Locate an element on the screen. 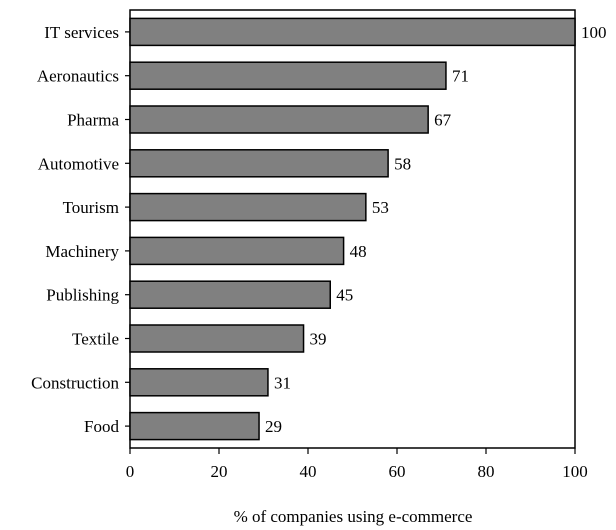 This screenshot has width=616, height=530. value-label: 29 is located at coordinates (273, 426).